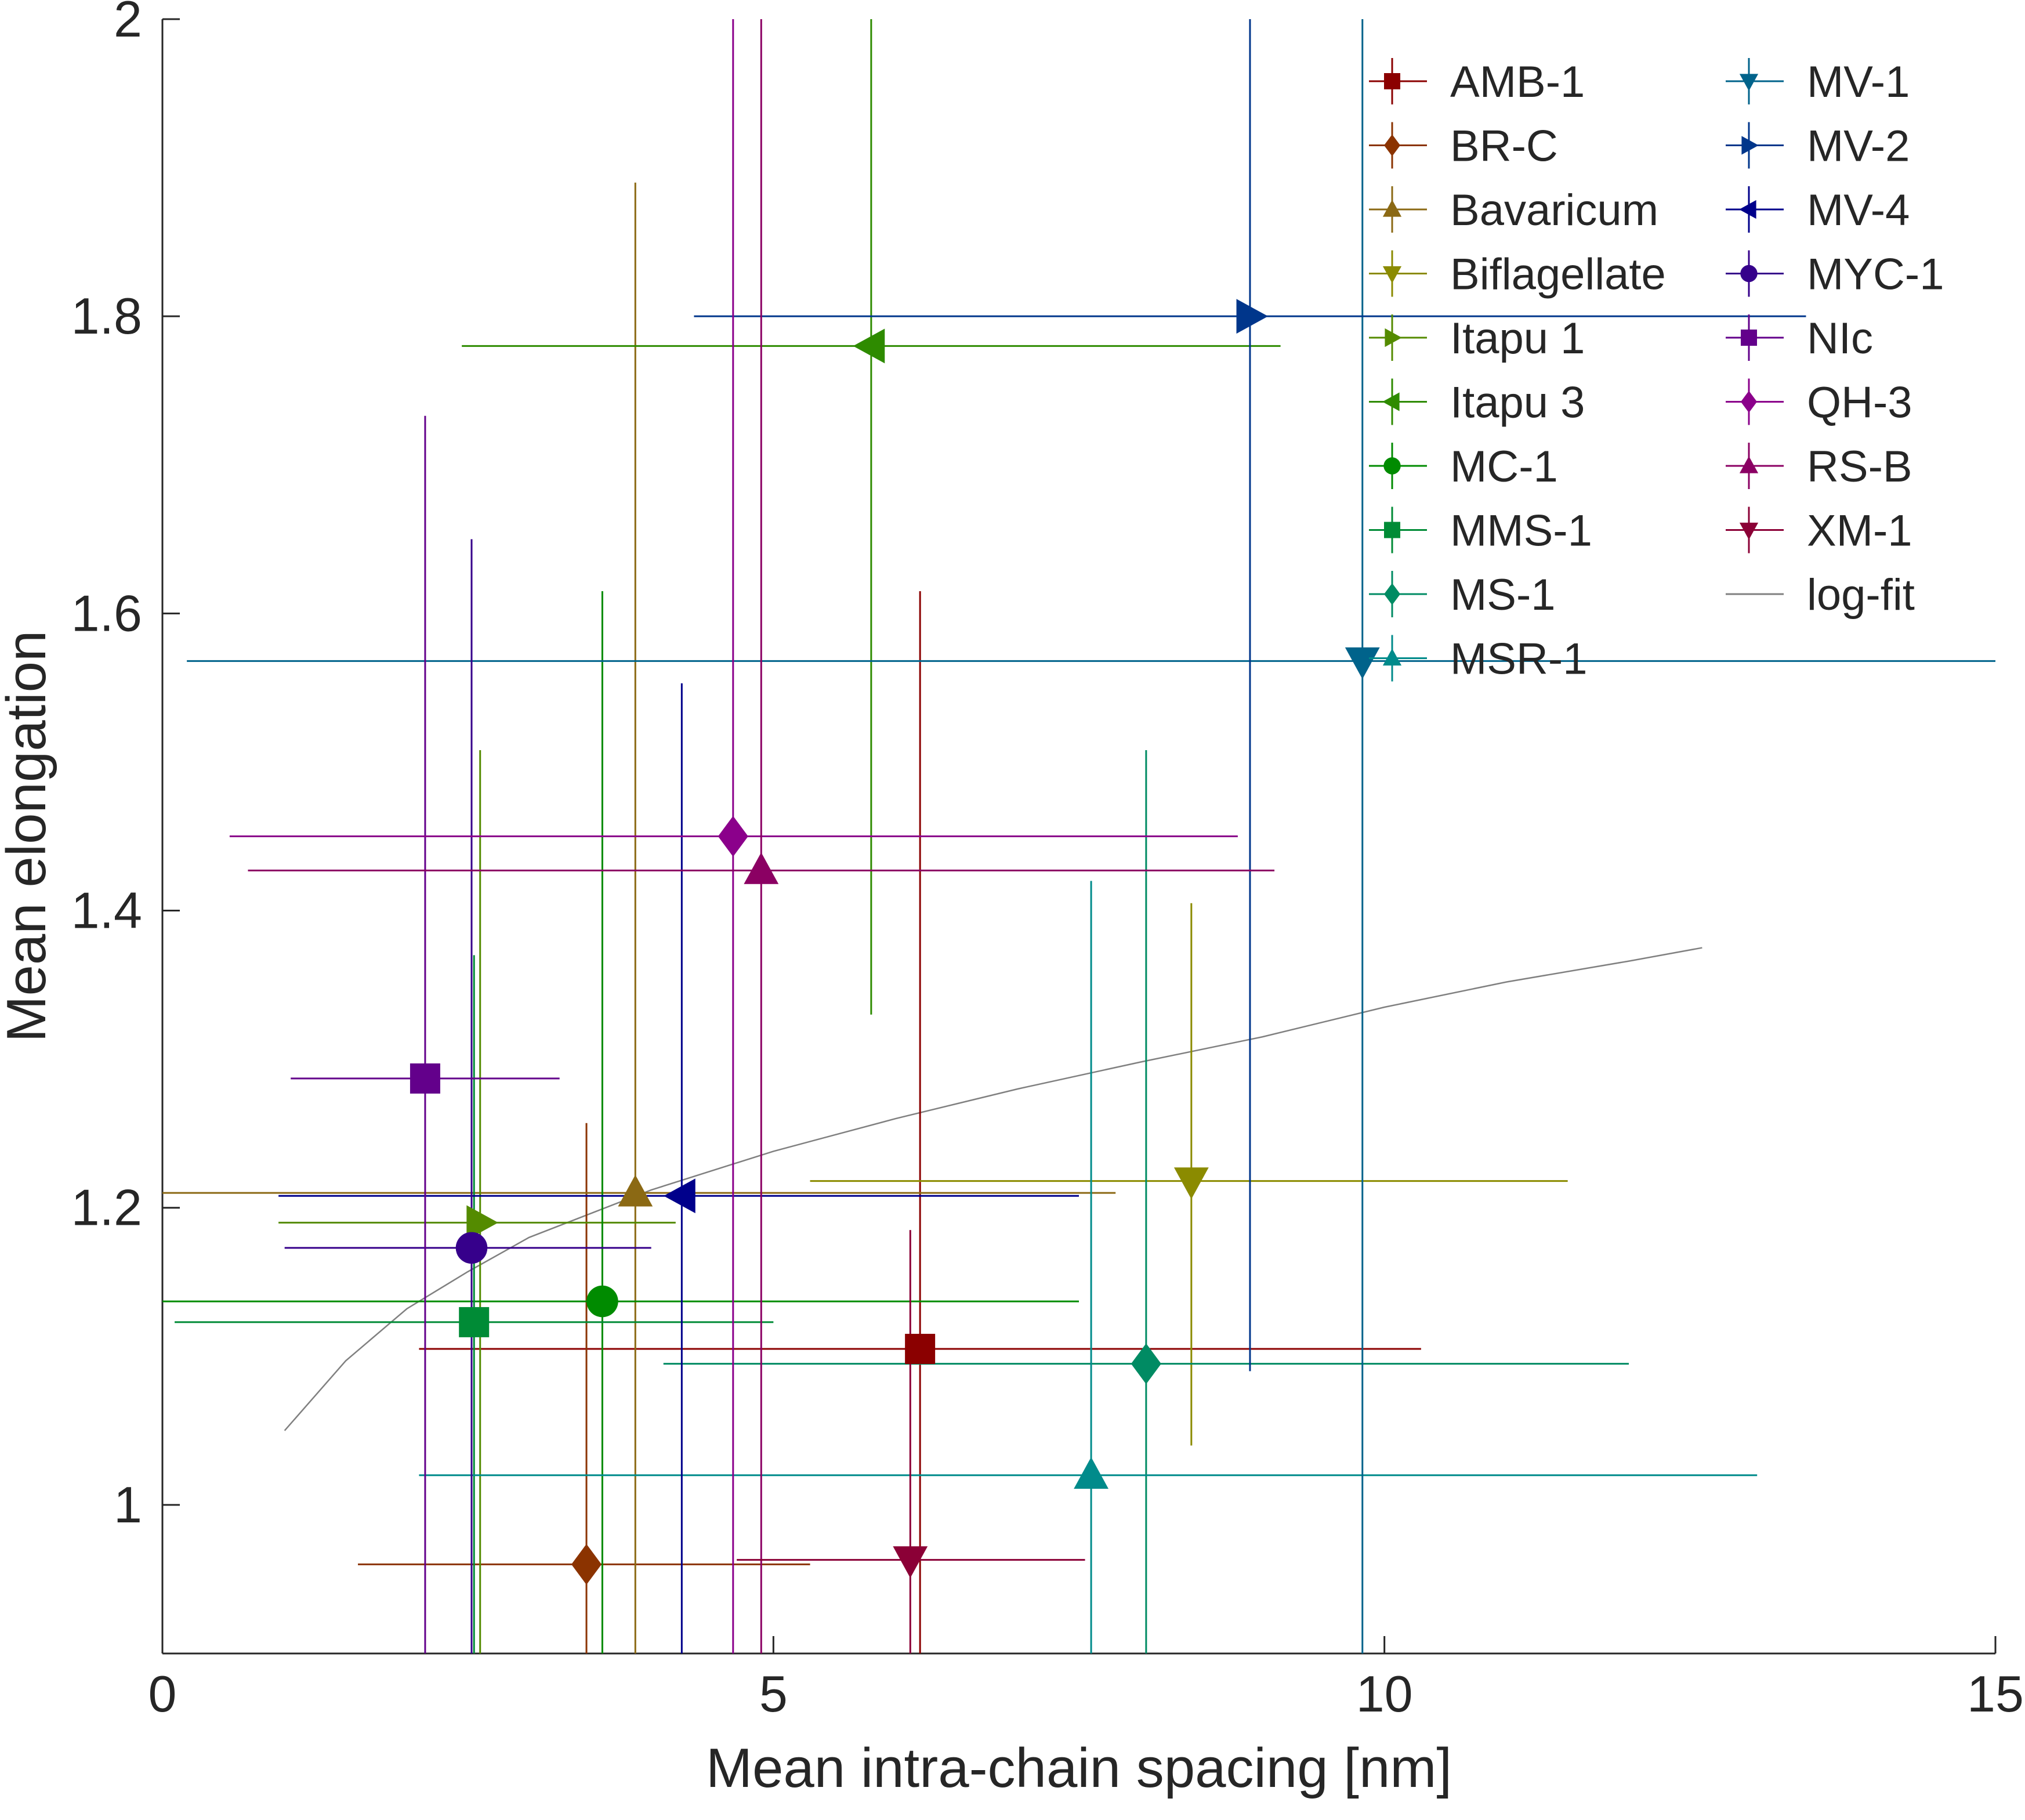 The width and height of the screenshot is (2025, 1820). Describe the element at coordinates (773, 1694) in the screenshot. I see `x-tick-label: 5` at that location.